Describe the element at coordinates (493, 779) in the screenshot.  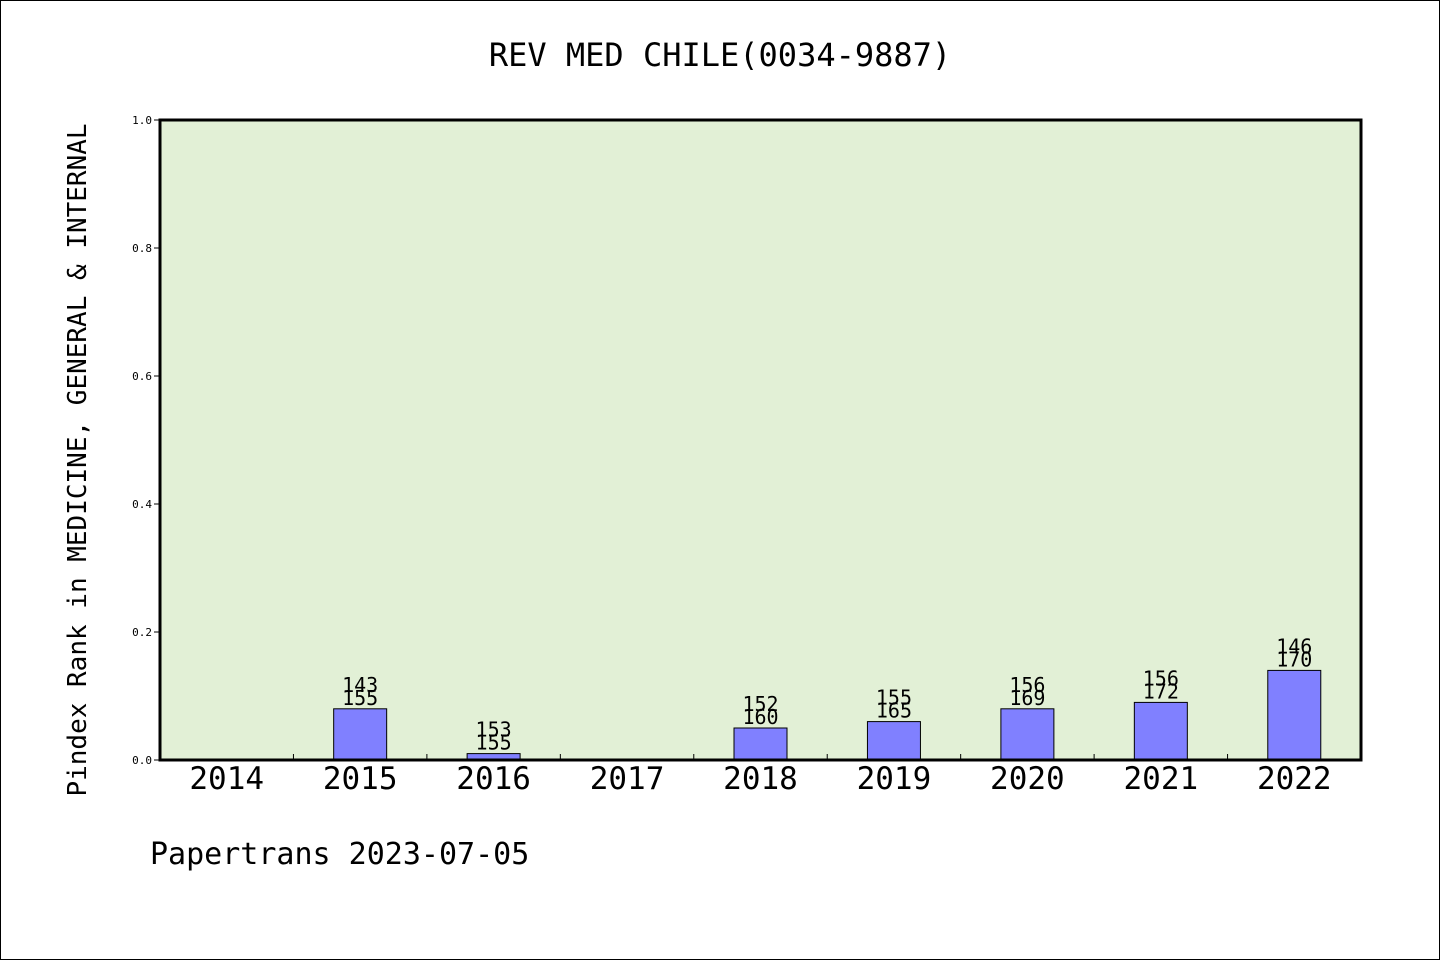
I see `x-tick-label-2016: 2016` at that location.